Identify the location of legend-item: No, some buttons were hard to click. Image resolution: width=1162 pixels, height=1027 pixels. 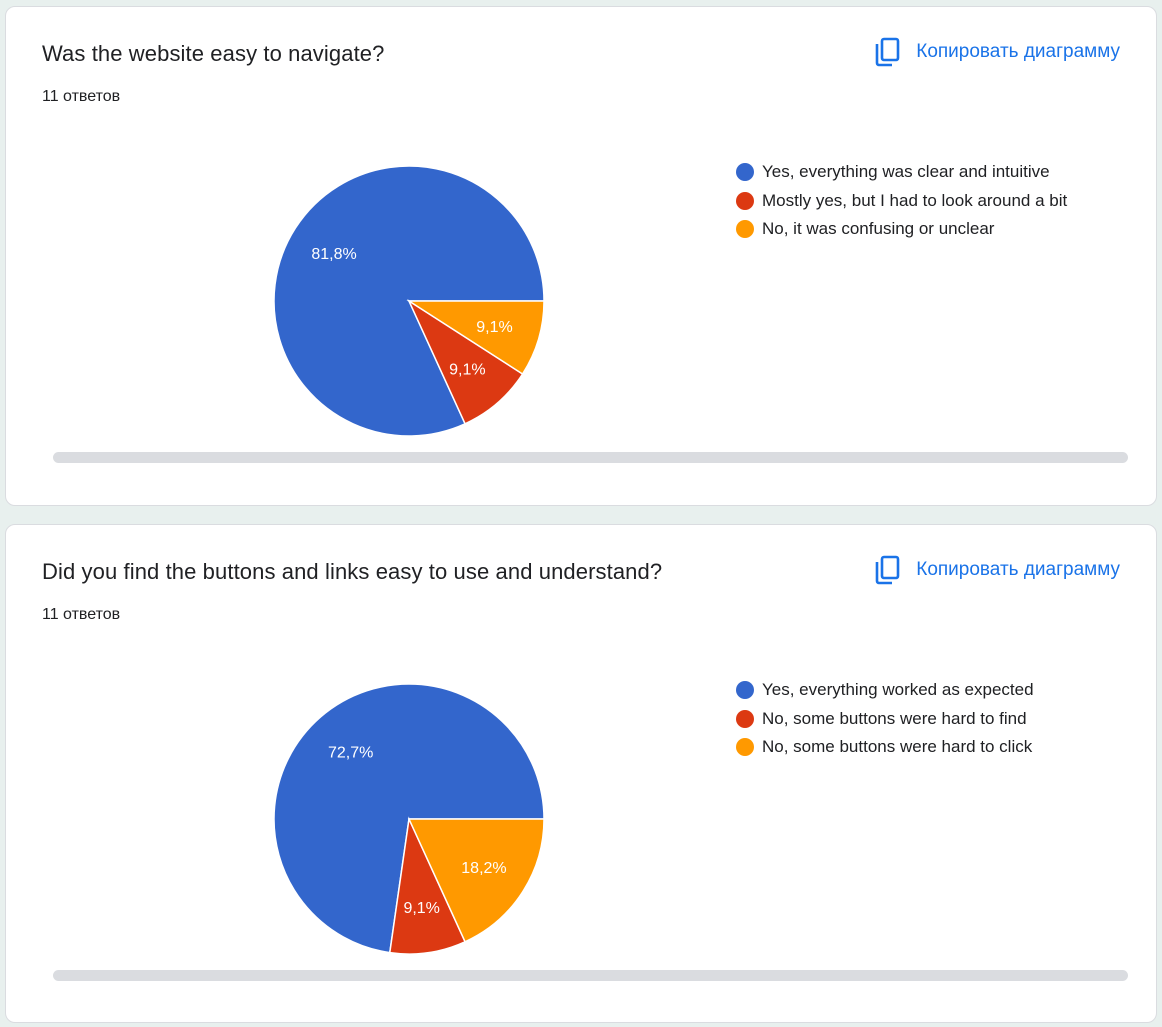
(885, 747).